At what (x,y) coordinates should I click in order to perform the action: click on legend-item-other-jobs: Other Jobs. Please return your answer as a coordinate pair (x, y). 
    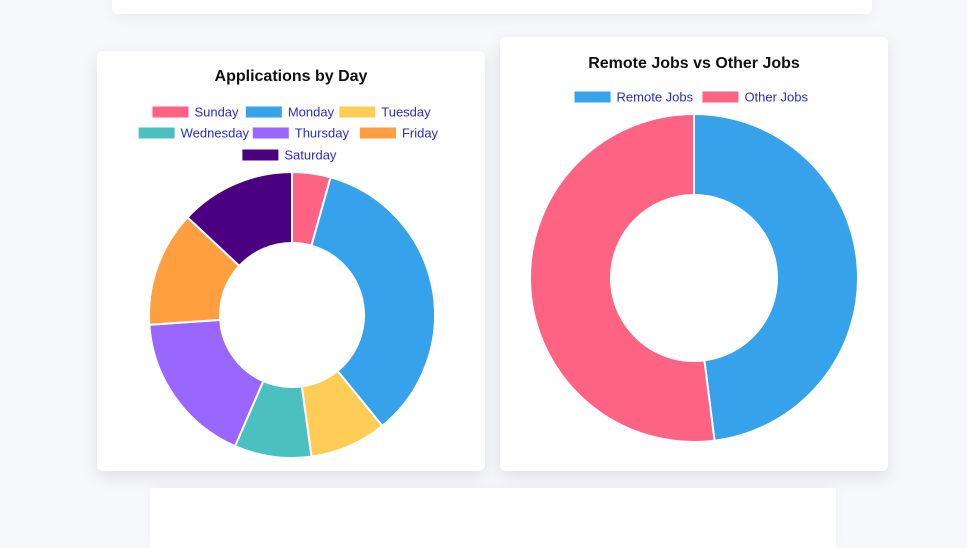
    Looking at the image, I should click on (755, 97).